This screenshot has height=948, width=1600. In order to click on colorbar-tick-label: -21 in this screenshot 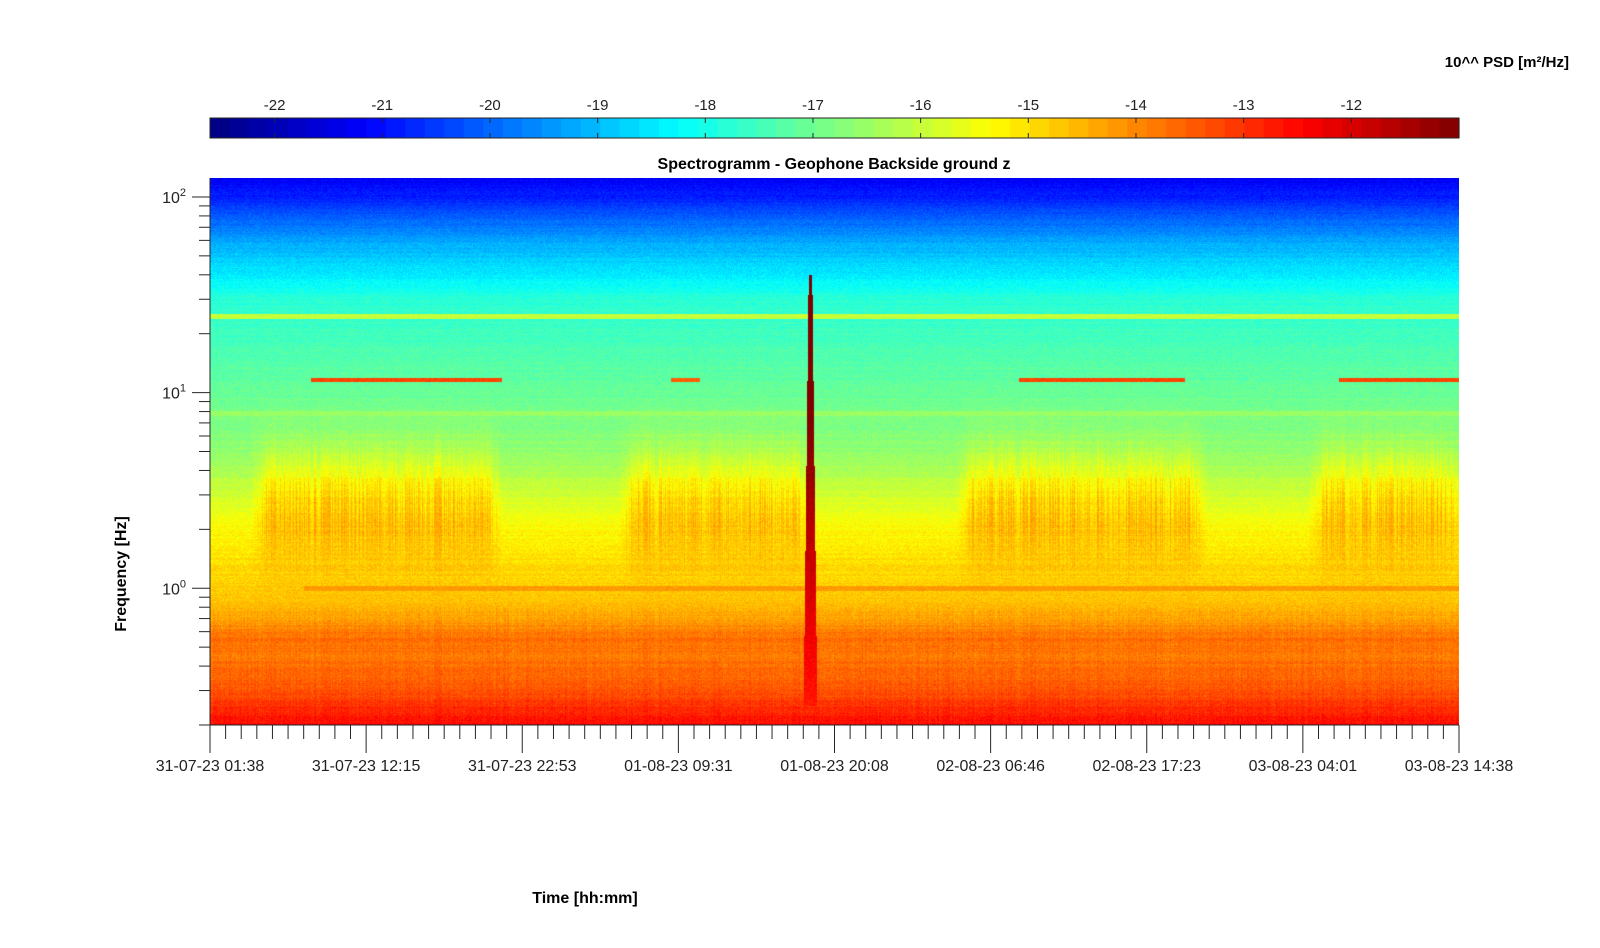, I will do `click(382, 105)`.